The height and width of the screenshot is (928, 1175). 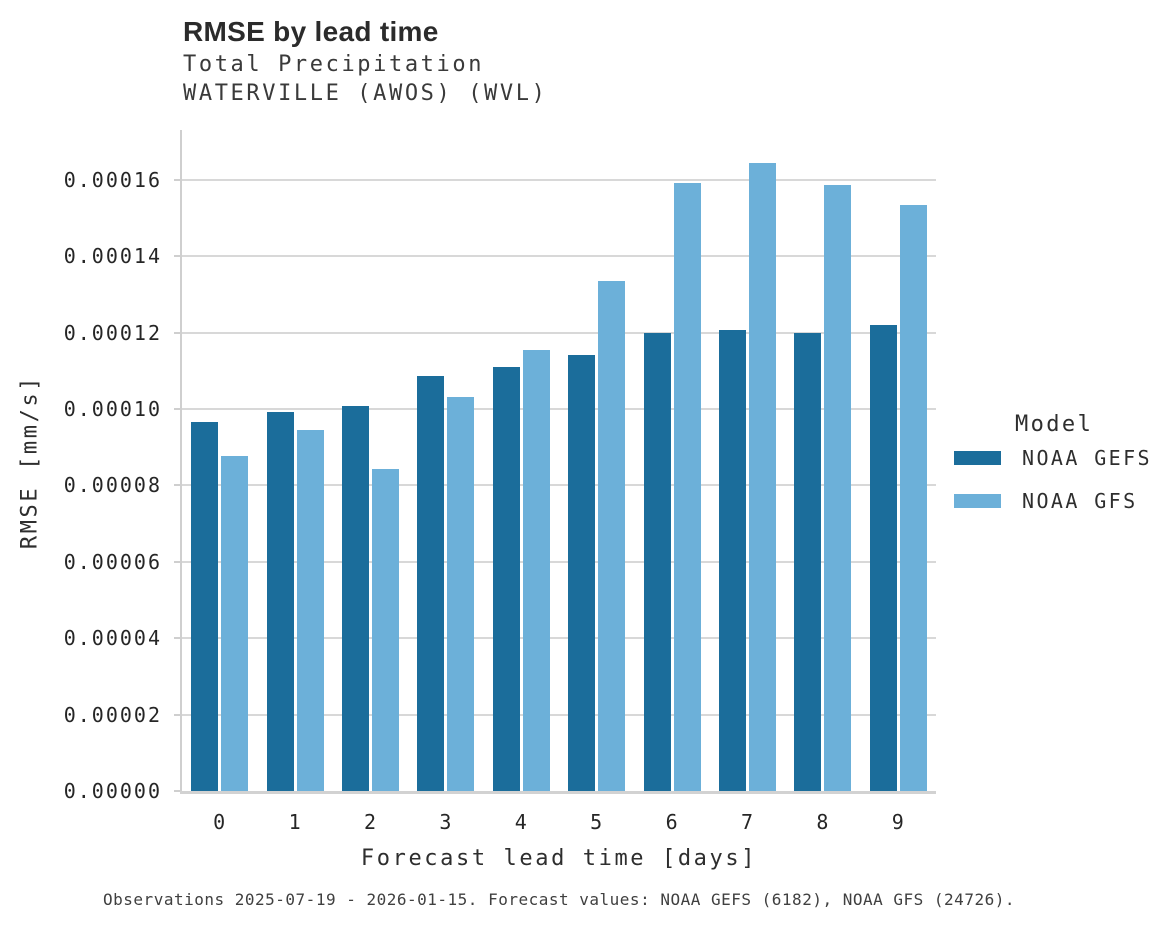 I want to click on gridline-y-0.00008, so click(x=559, y=485).